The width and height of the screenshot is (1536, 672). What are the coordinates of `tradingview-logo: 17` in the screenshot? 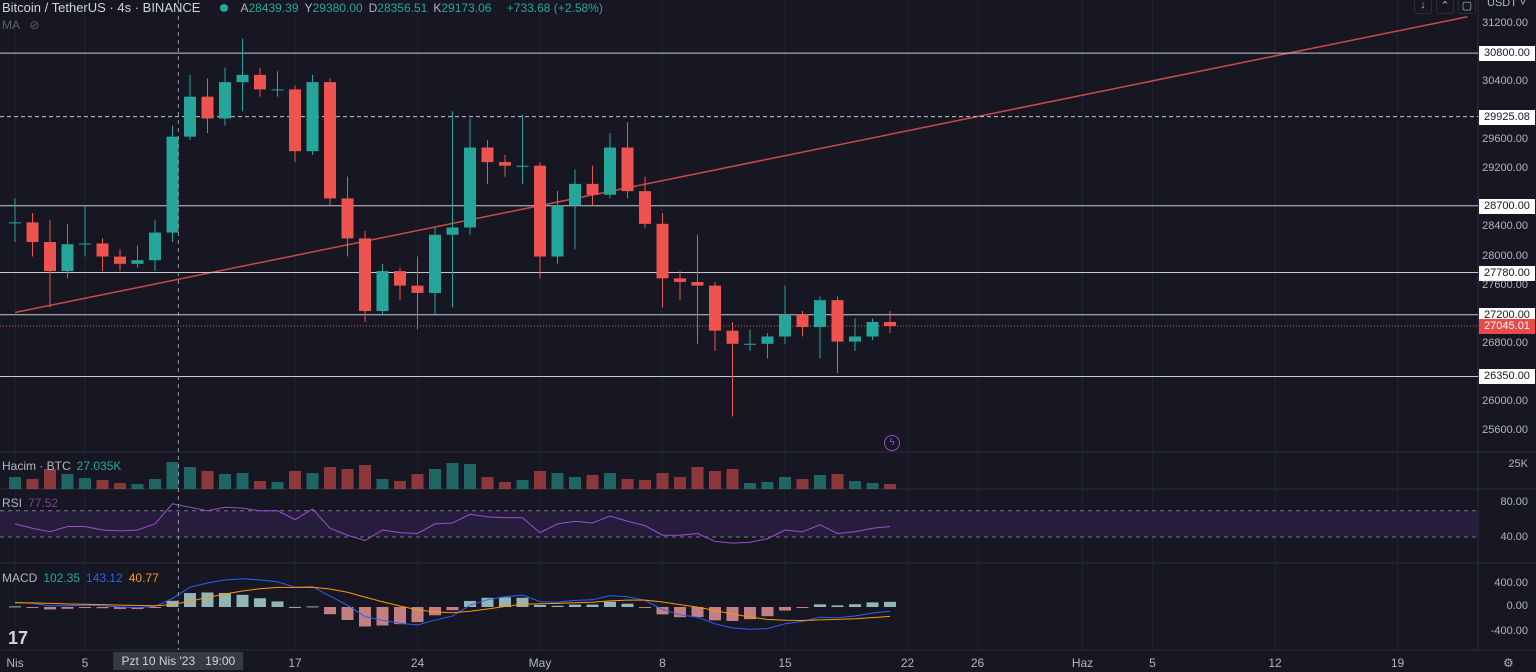 It's located at (18, 638).